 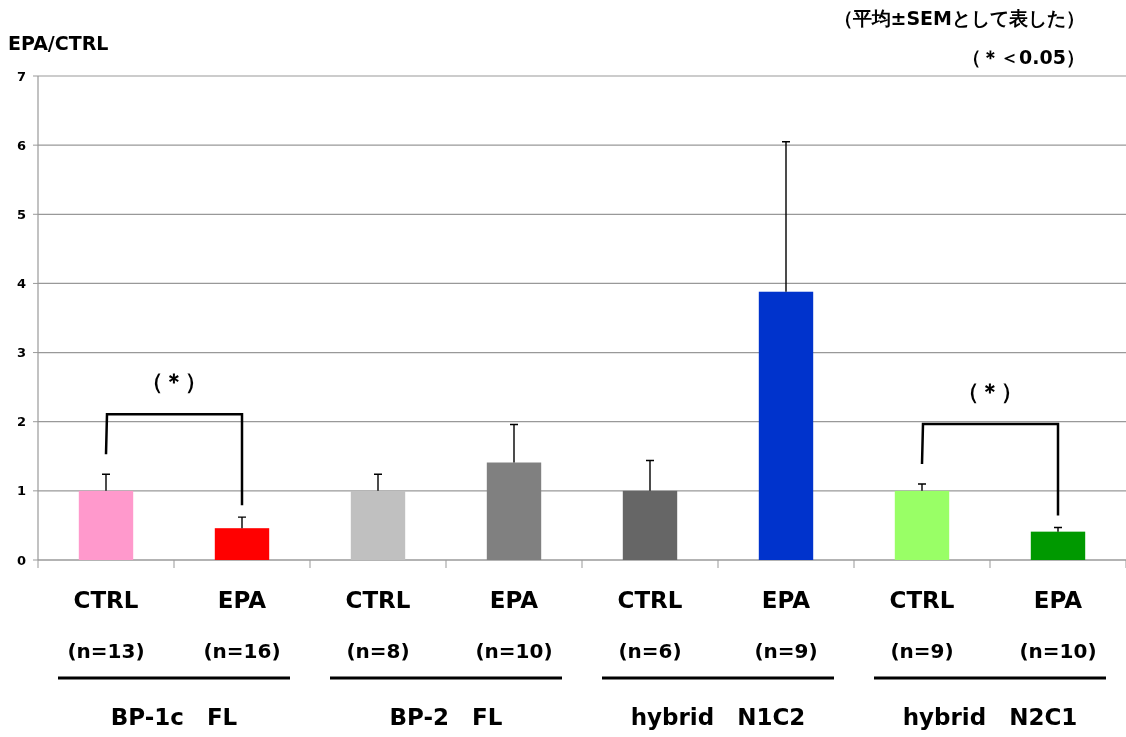 What do you see at coordinates (106, 625) in the screenshot?
I see `x-tick-label: CTRL (n=13)` at bounding box center [106, 625].